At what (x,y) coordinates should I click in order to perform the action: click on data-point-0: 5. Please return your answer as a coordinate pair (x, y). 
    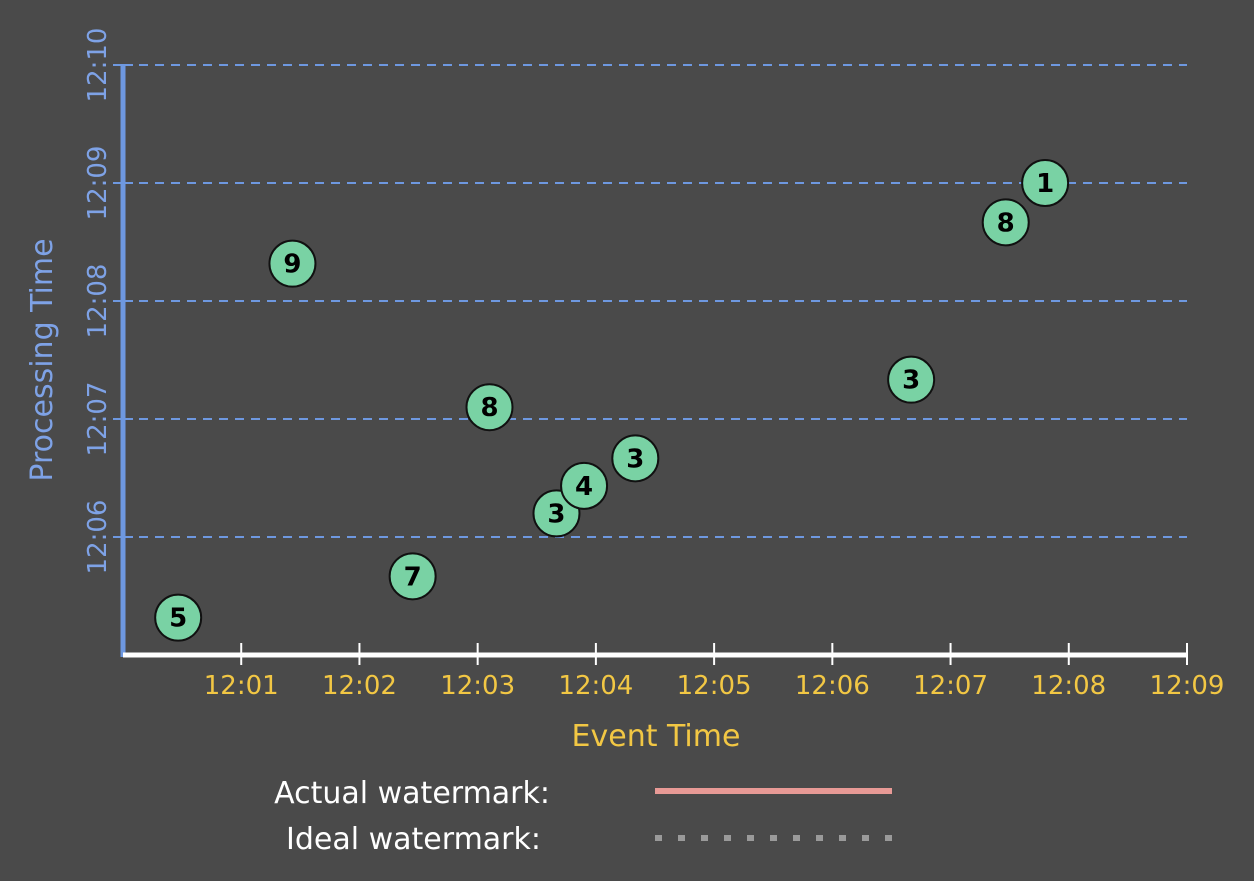
    Looking at the image, I should click on (178, 617).